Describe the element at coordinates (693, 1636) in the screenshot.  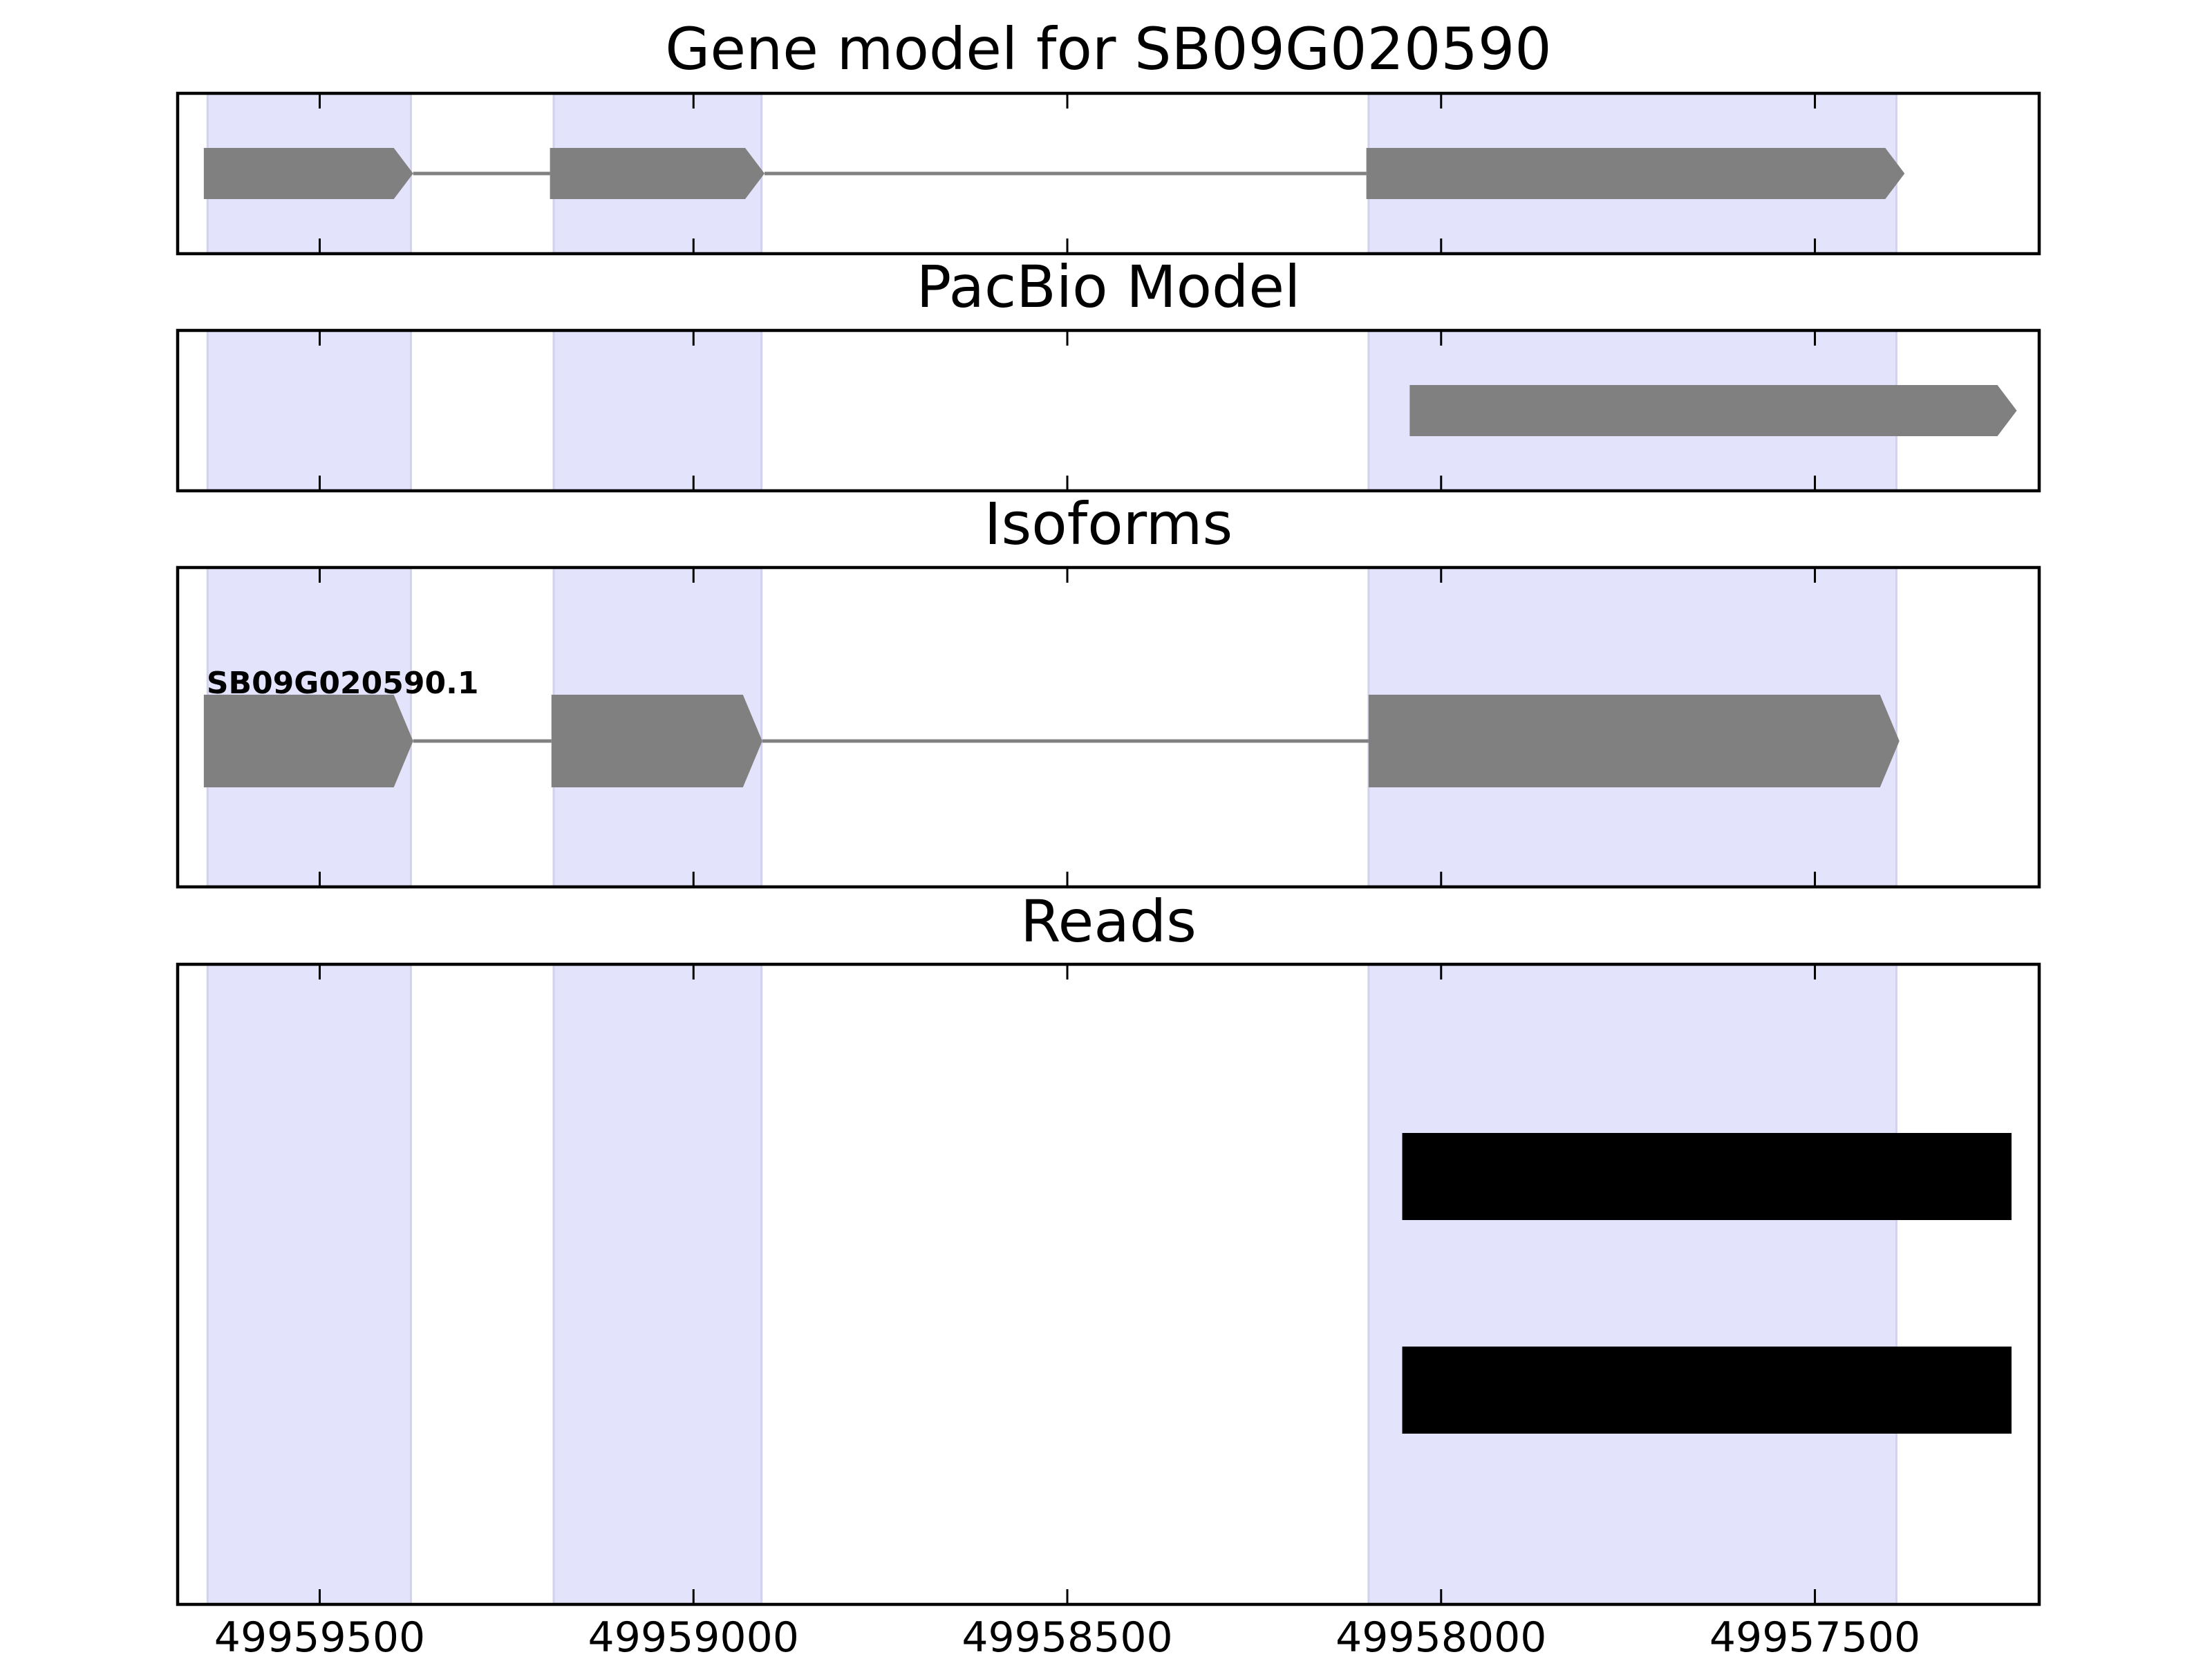
I see `x-tick-label: 49959000` at that location.